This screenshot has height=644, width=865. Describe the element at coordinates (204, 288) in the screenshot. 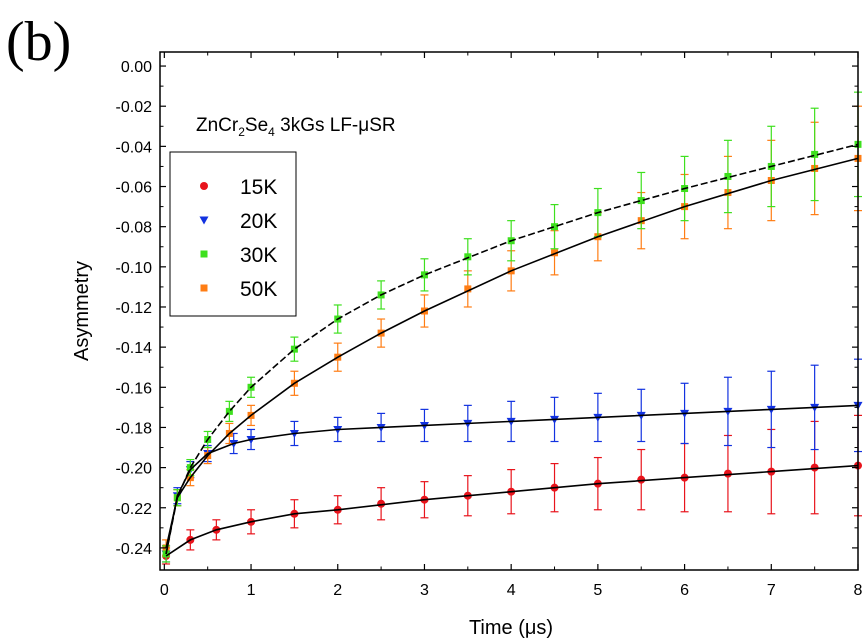

I see `legend-marker-50k` at that location.